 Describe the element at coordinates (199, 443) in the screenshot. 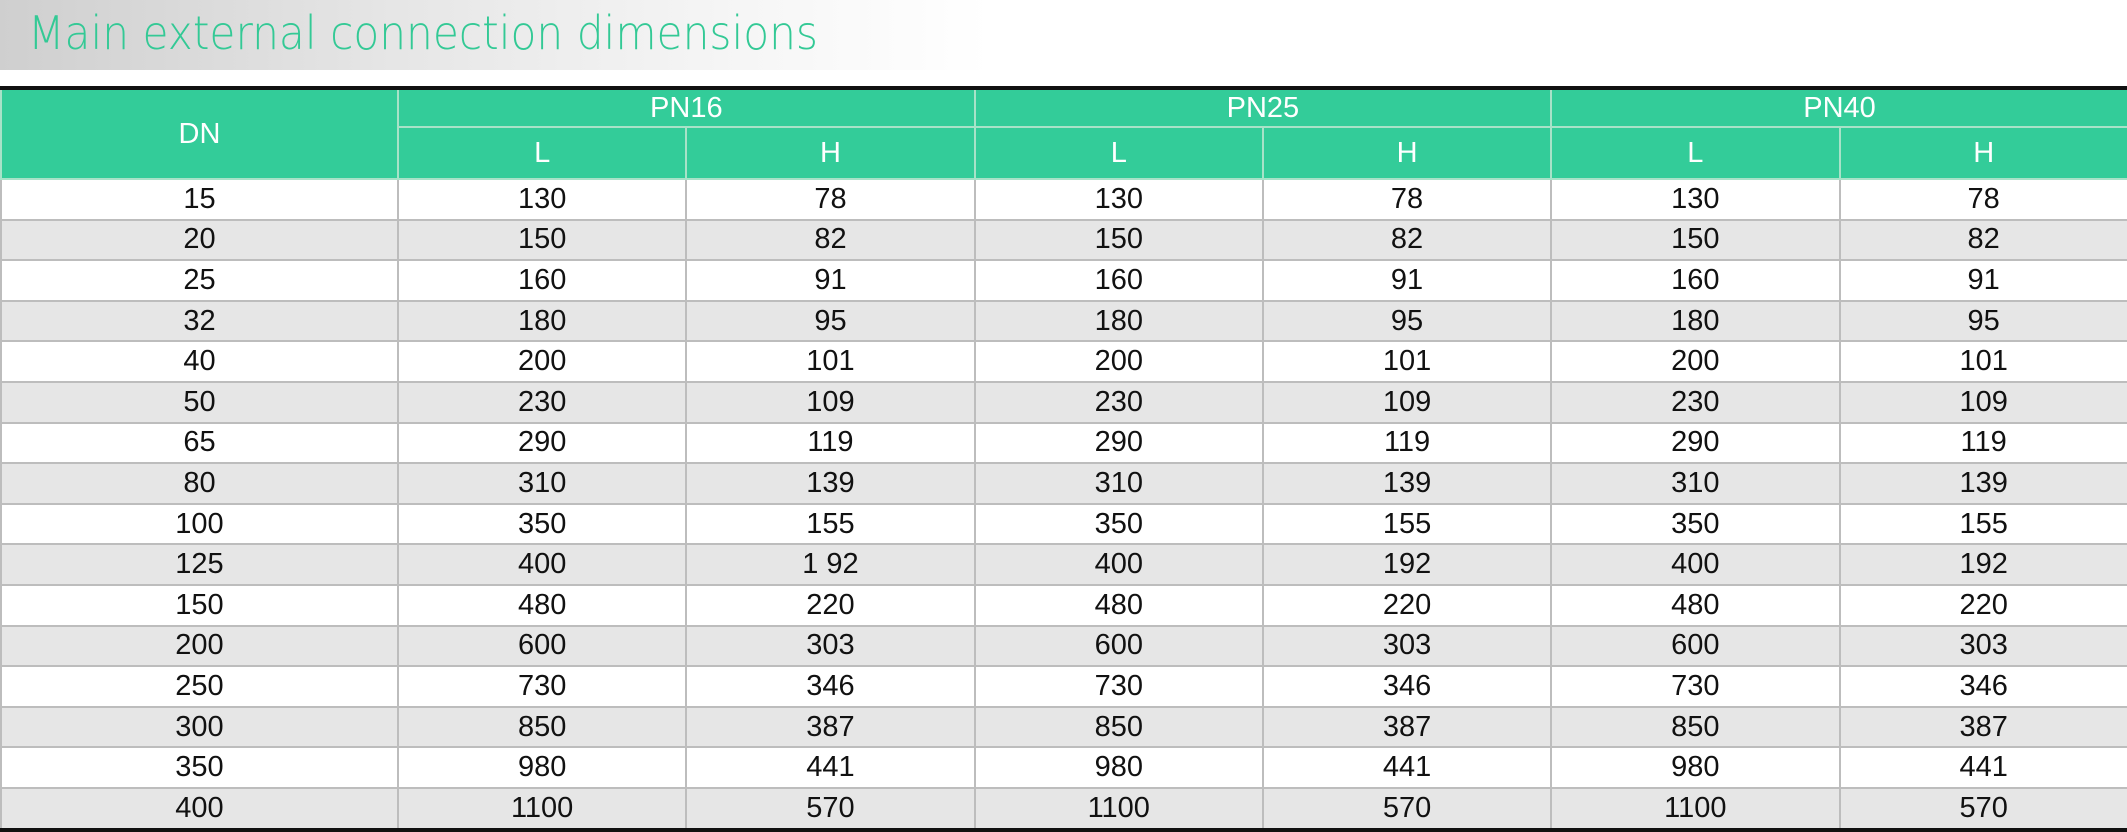

I see `cell-dn: 65` at that location.